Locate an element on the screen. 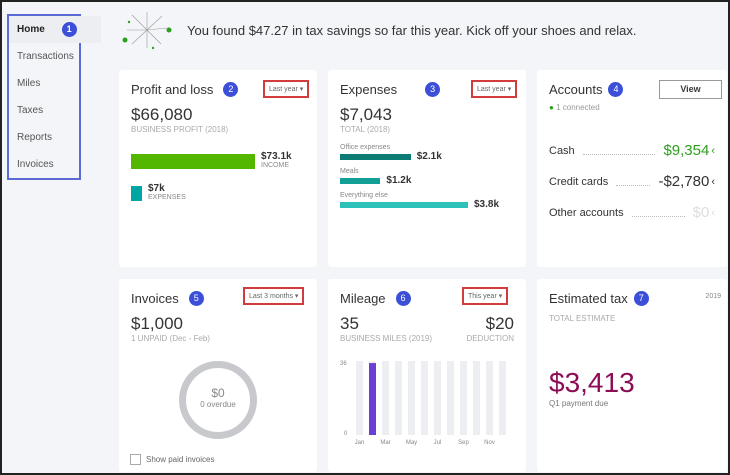 The width and height of the screenshot is (730, 475). income-value: $73.1k is located at coordinates (276, 156).